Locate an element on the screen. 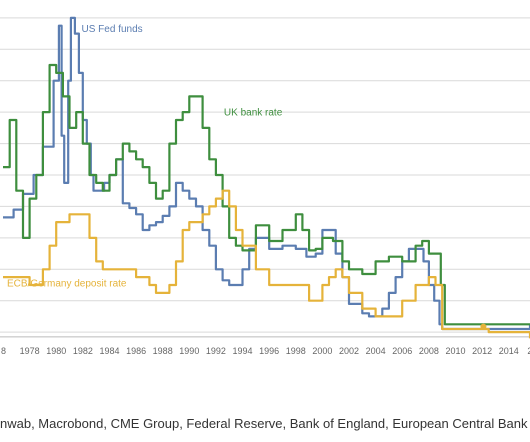 This screenshot has height=442, width=530. x-tick-label: 2008 is located at coordinates (429, 351).